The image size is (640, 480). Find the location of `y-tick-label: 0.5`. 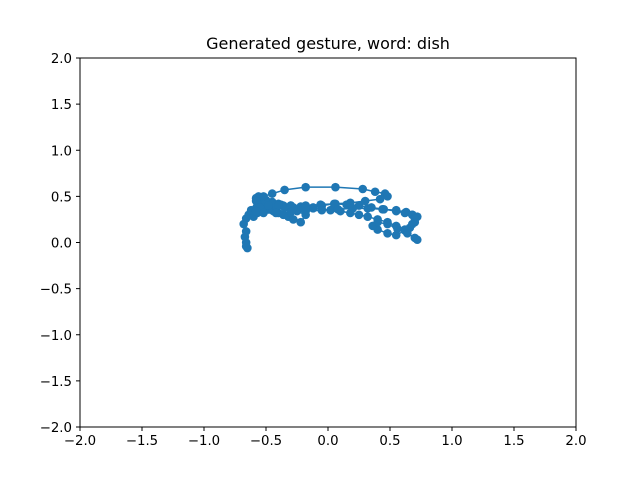

y-tick-label: 0.5 is located at coordinates (61, 197).